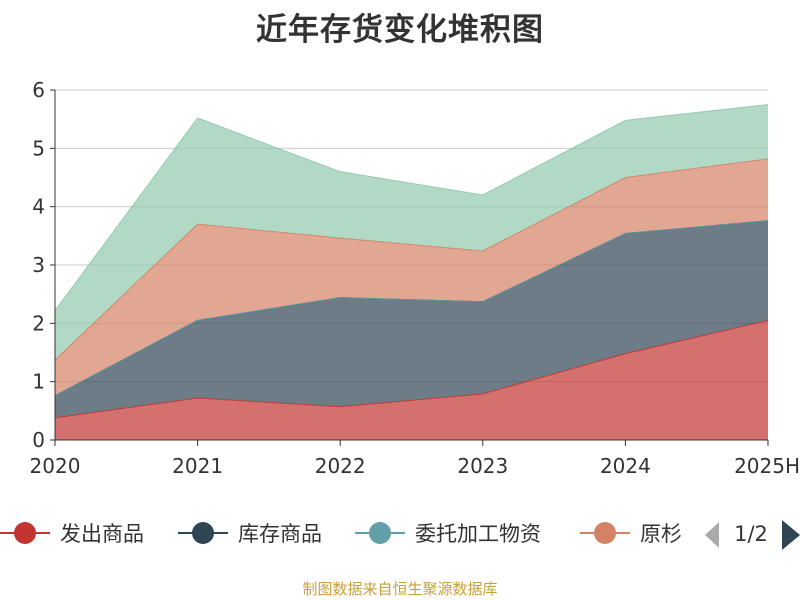 This screenshot has height=600, width=800. I want to click on legend-item: 原杉, so click(631, 534).